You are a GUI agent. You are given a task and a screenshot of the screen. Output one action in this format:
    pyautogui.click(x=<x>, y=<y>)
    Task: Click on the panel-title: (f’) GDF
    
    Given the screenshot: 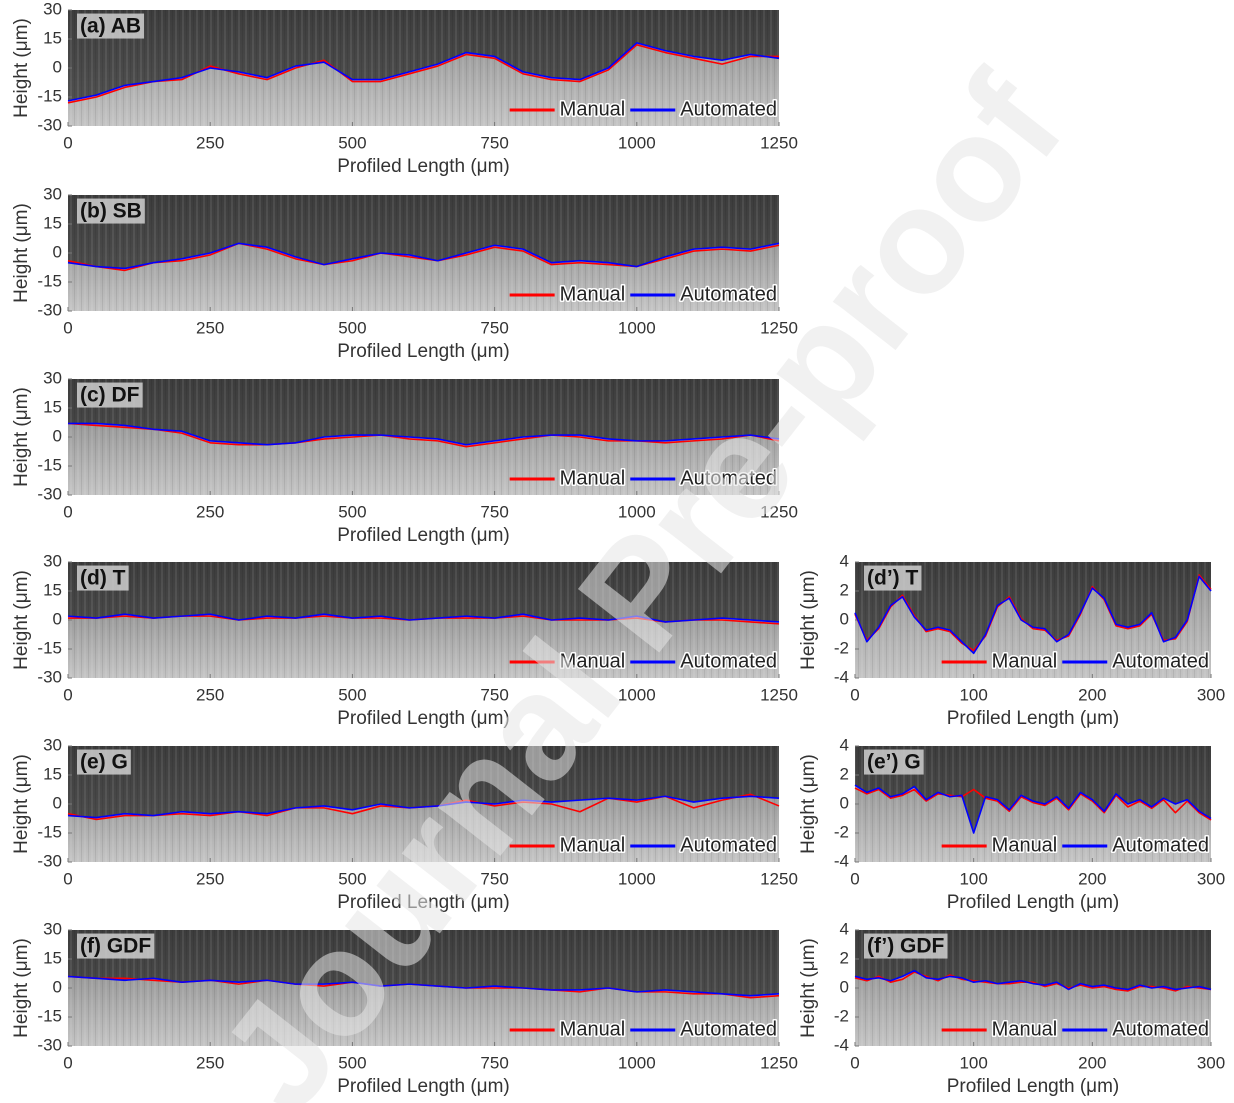 What is the action you would take?
    pyautogui.click(x=906, y=946)
    